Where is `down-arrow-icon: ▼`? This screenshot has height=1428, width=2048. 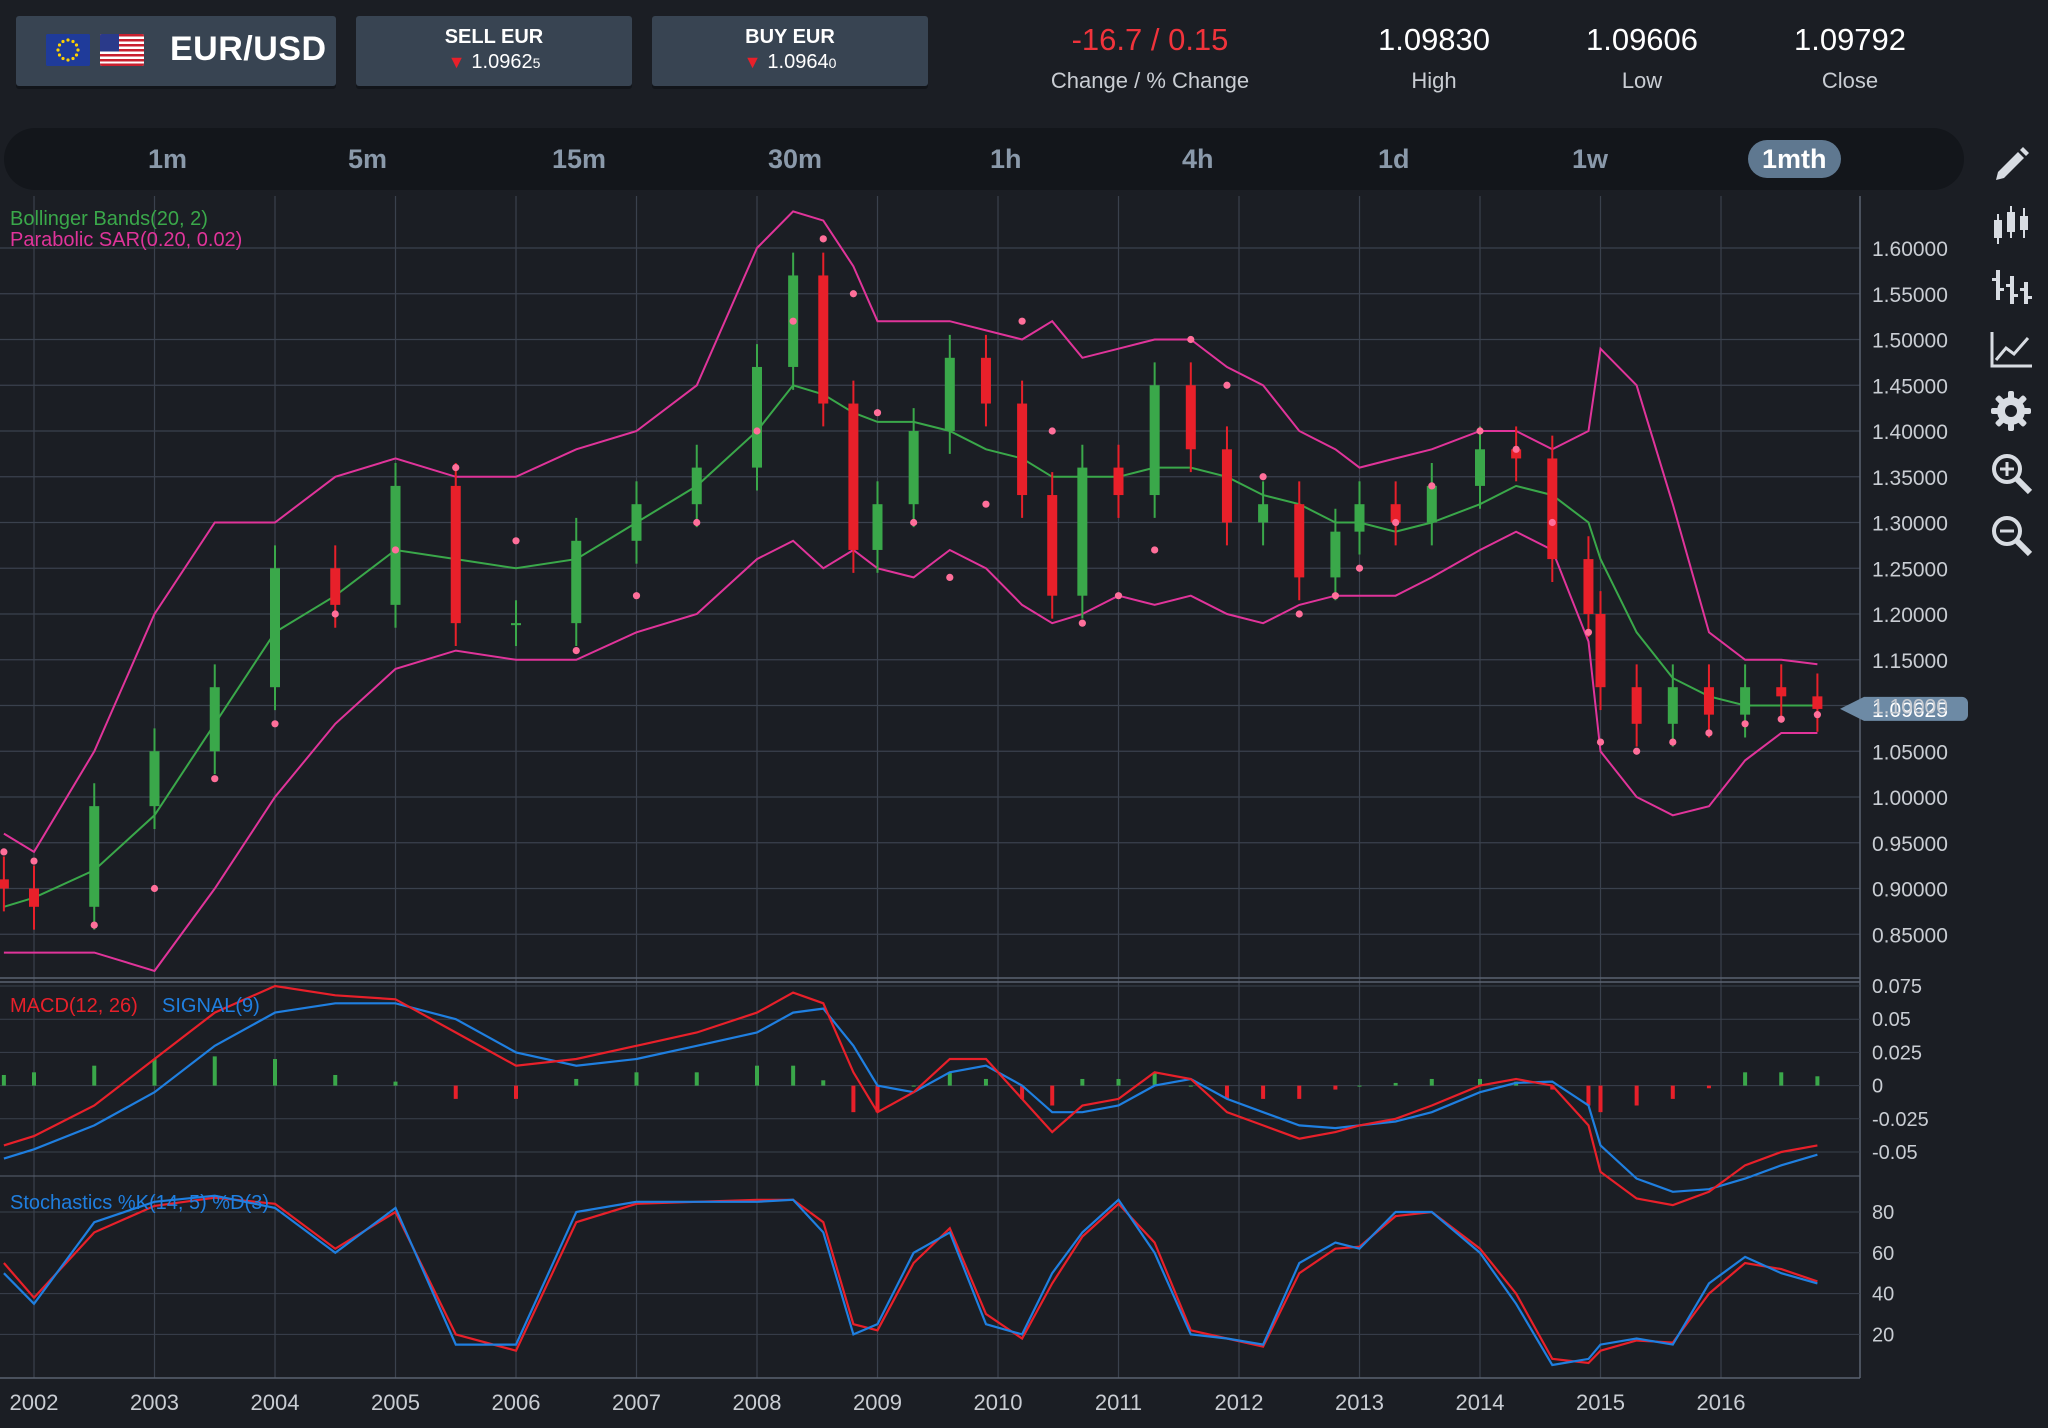
down-arrow-icon: ▼ is located at coordinates (456, 62).